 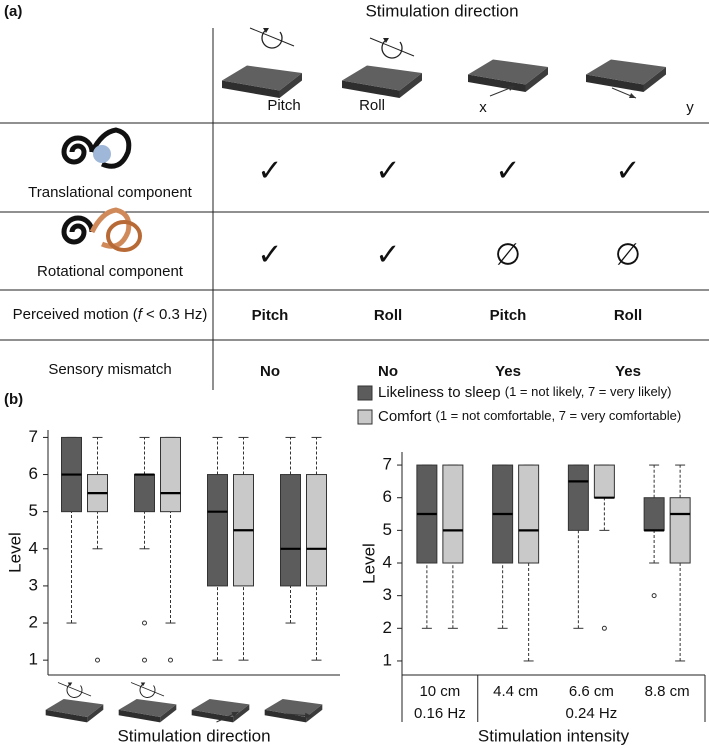 I want to click on frequency-label: 0.16 Hz, so click(x=440, y=713).